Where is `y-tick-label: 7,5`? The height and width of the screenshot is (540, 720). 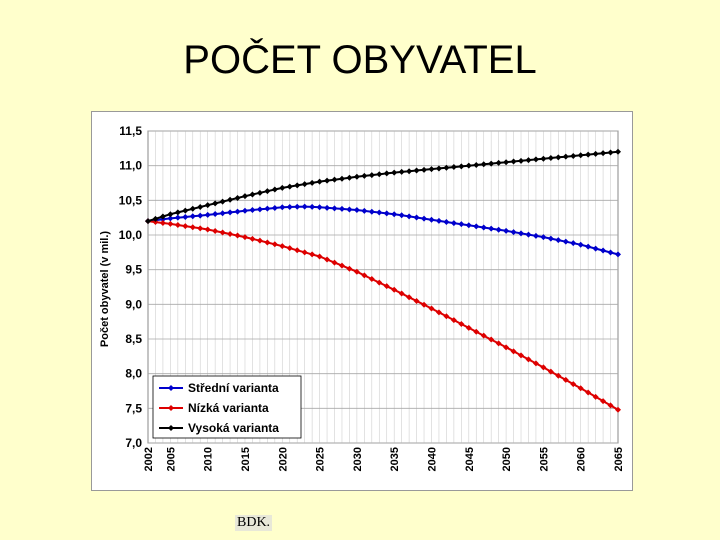
y-tick-label: 7,5 is located at coordinates (133, 408).